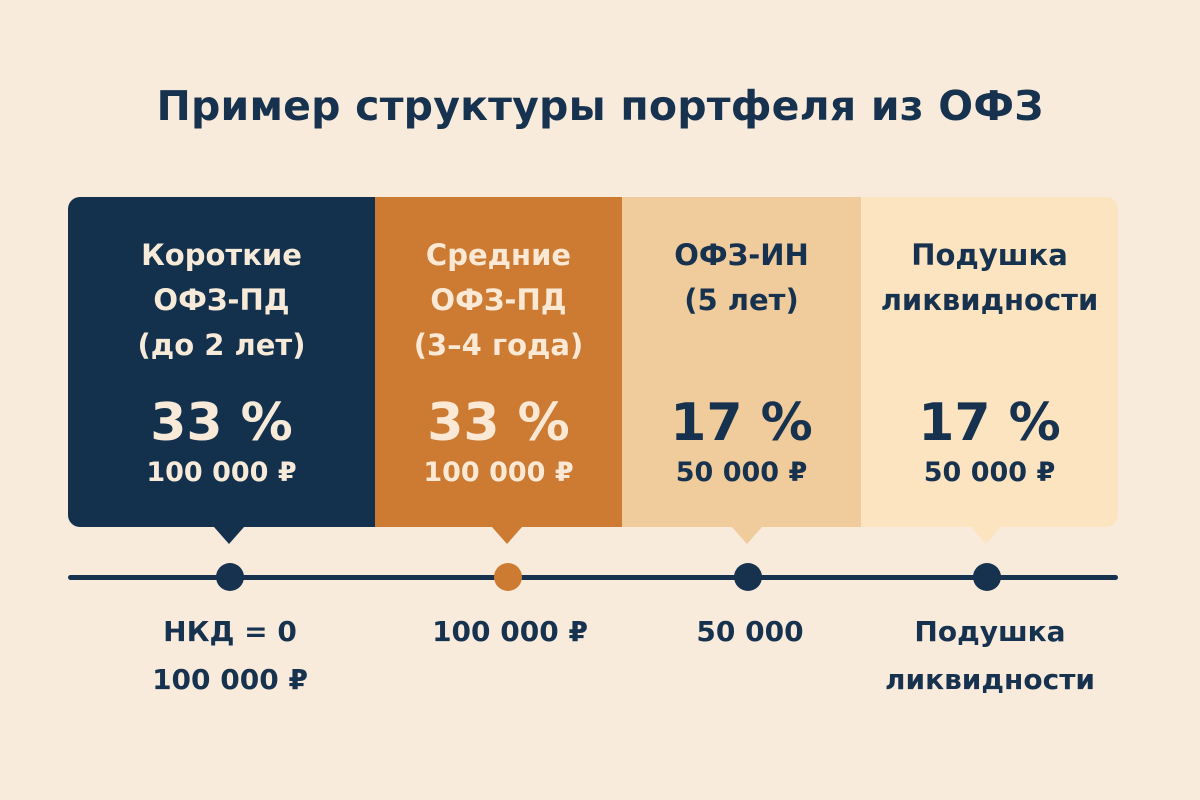 The image size is (1200, 800). I want to click on panel-ofz-in: ОФЗ-ИН (5 лет) 17 % 50 000 ₽, so click(741, 362).